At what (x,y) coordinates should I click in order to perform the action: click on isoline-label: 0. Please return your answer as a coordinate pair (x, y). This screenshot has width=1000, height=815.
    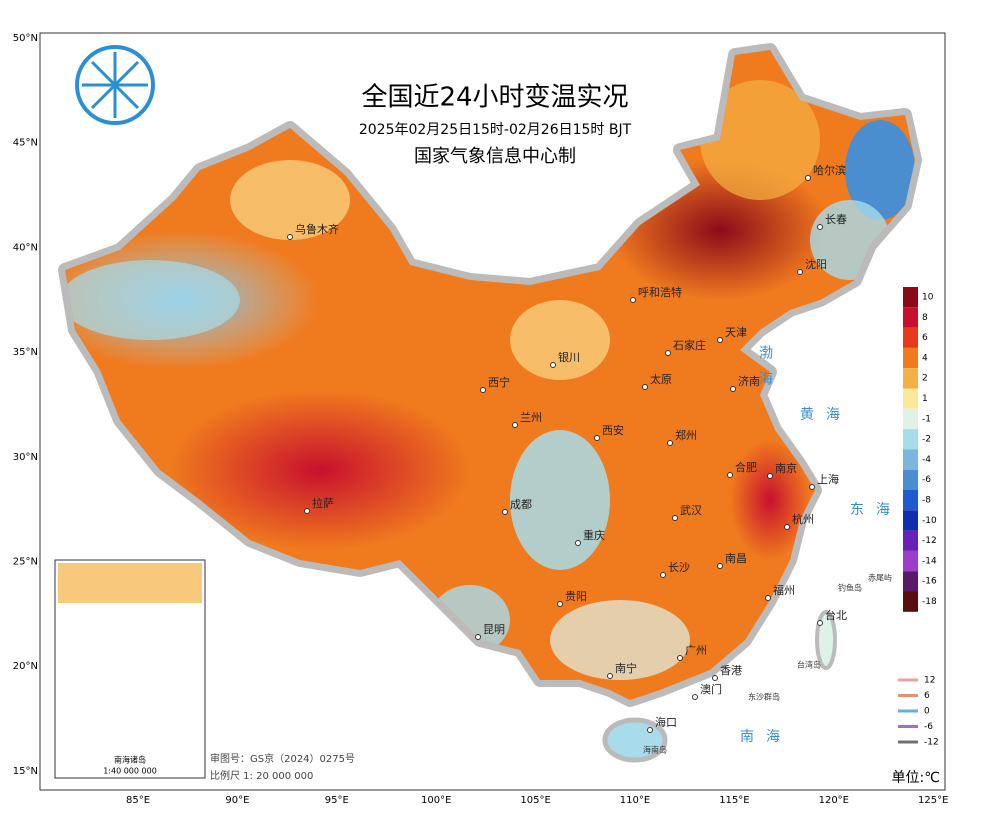
    Looking at the image, I should click on (927, 712).